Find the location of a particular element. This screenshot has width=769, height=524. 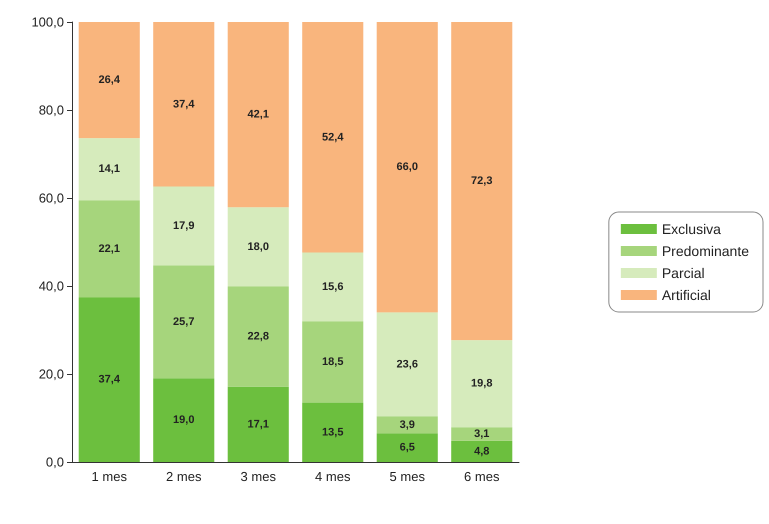

data-label: 17,9 is located at coordinates (183, 226).